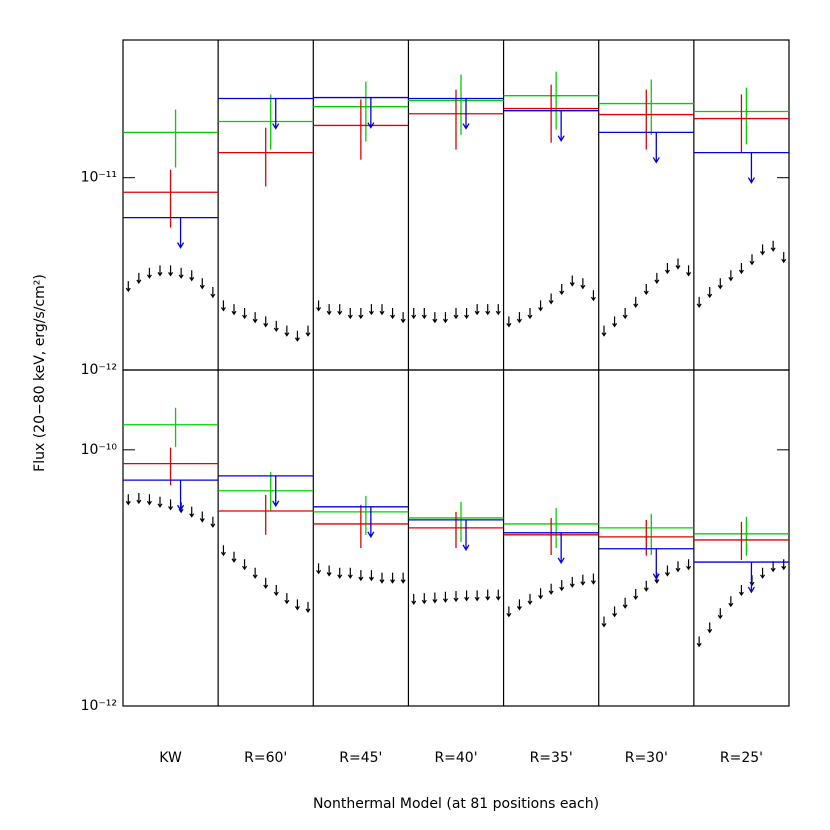 Image resolution: width=830 pixels, height=830 pixels. Describe the element at coordinates (99, 178) in the screenshot. I see `y-tick-label: 10⁻¹¹` at that location.